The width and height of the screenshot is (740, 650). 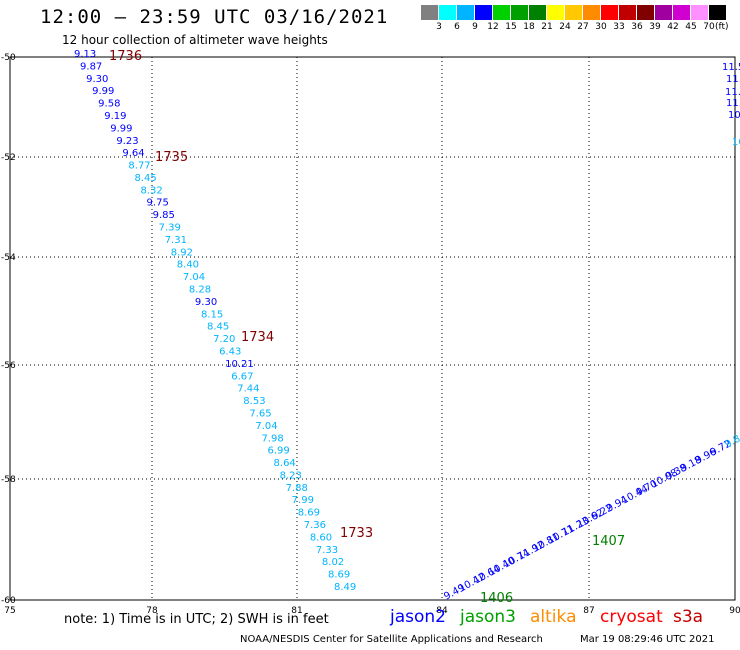 I want to click on time-marker-label: 1406, so click(x=496, y=598).